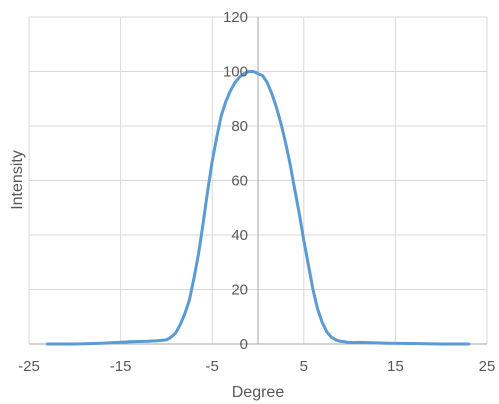  What do you see at coordinates (212, 366) in the screenshot?
I see `x-tick-label: -5` at bounding box center [212, 366].